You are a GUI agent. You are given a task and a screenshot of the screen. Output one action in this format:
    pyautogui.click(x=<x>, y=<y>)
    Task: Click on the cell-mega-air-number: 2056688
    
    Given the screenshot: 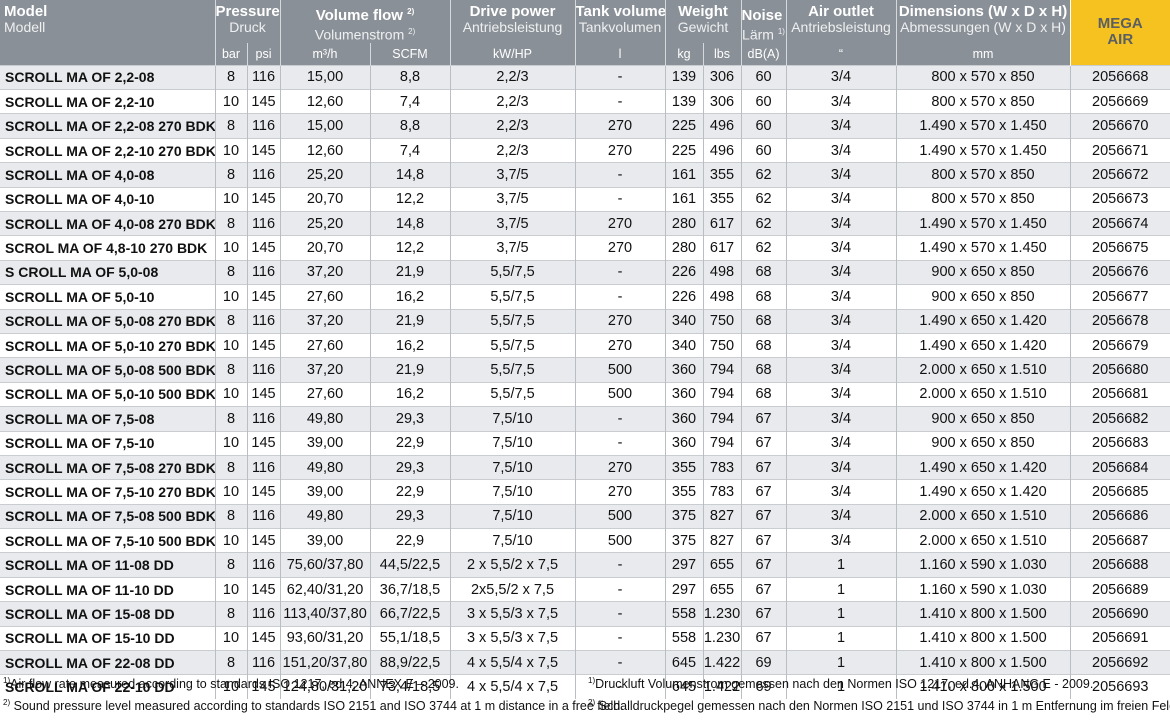 What is the action you would take?
    pyautogui.click(x=1119, y=565)
    